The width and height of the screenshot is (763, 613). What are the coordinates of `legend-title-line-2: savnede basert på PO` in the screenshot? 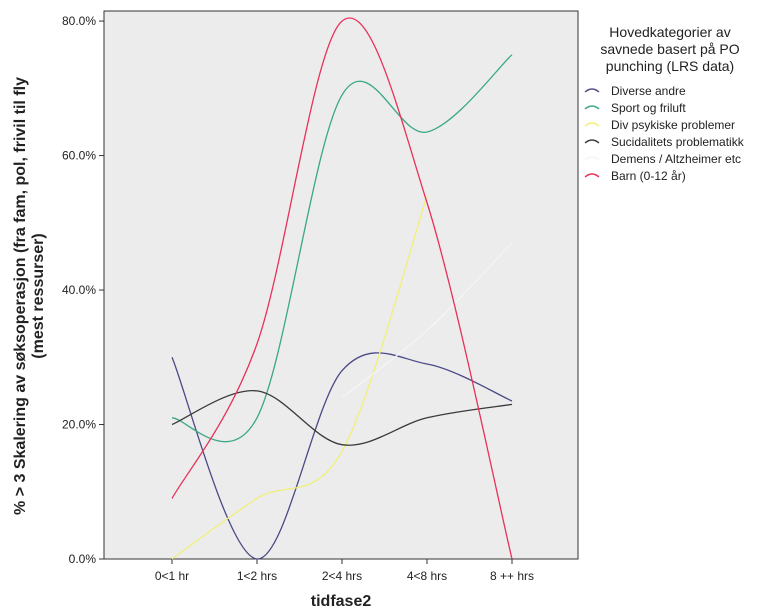 It's located at (669, 49).